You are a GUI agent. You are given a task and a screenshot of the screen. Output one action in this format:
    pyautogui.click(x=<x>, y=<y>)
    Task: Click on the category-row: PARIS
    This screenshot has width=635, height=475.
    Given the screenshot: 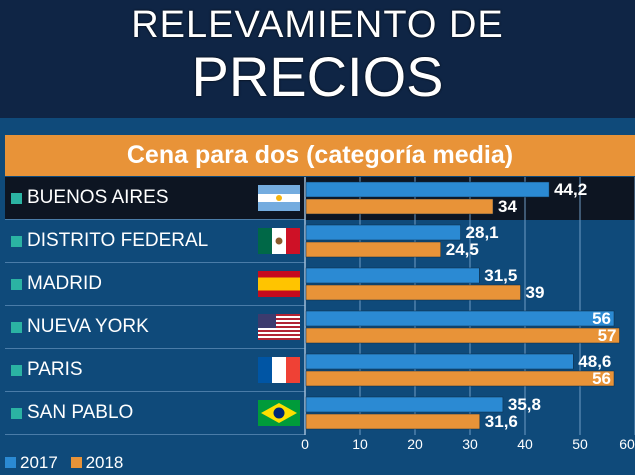 What is the action you would take?
    pyautogui.click(x=155, y=370)
    